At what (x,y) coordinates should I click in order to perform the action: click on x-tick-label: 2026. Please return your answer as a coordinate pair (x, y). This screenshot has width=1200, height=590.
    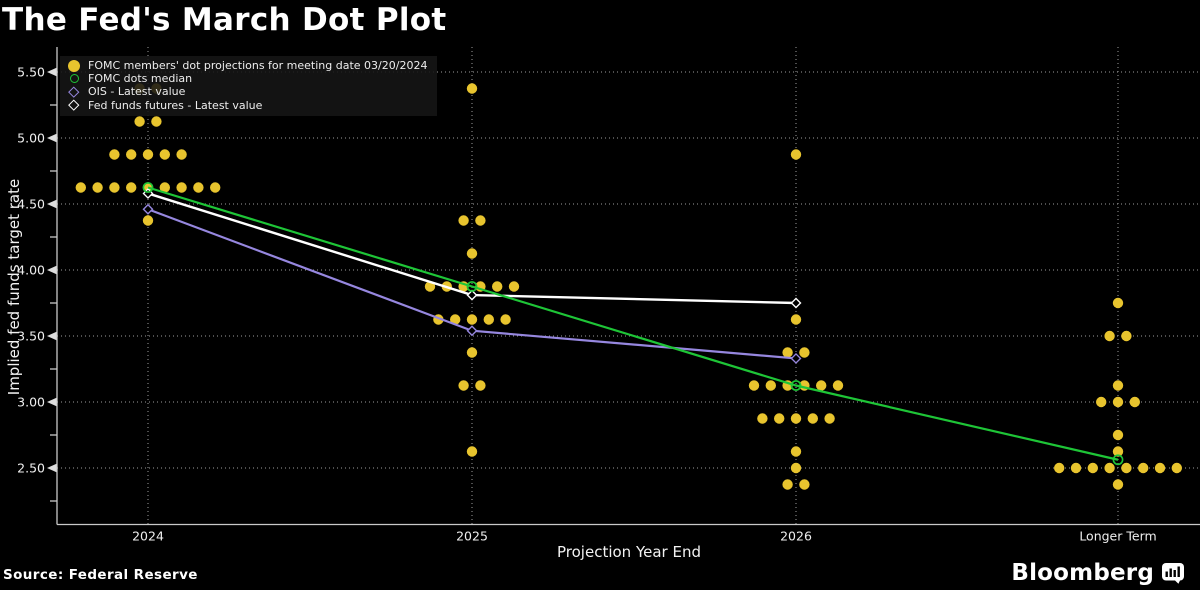
    Looking at the image, I should click on (796, 536).